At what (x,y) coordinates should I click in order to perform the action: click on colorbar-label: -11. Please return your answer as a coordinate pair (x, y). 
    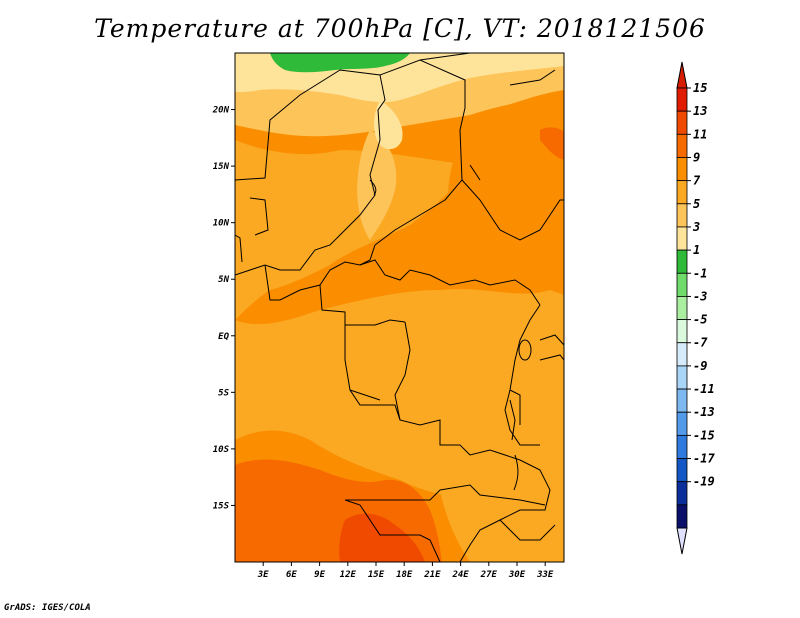
    Looking at the image, I should click on (704, 389).